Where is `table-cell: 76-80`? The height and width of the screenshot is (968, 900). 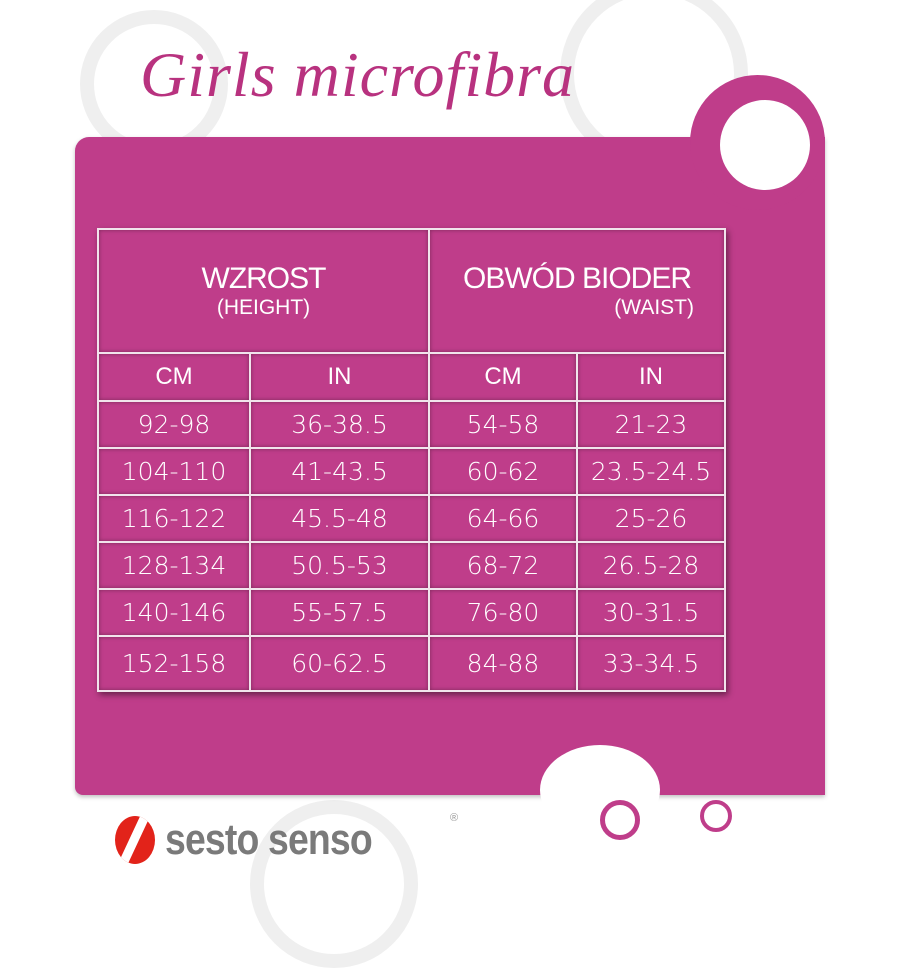 table-cell: 76-80 is located at coordinates (503, 612).